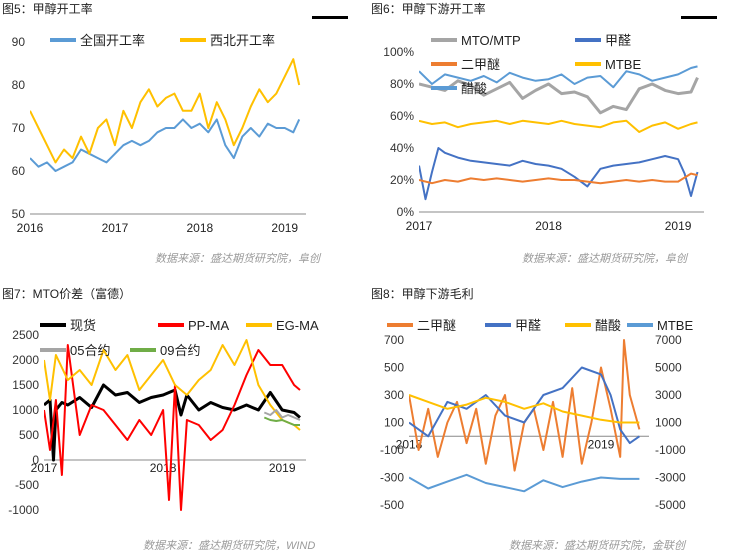 The width and height of the screenshot is (739, 553). Describe the element at coordinates (402, 116) in the screenshot. I see `y-tick-label: 60%` at that location.